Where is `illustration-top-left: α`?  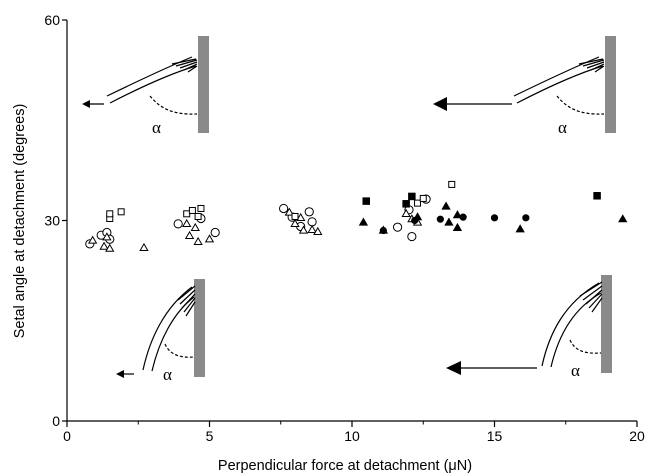 illustration-top-left: α is located at coordinates (145, 86).